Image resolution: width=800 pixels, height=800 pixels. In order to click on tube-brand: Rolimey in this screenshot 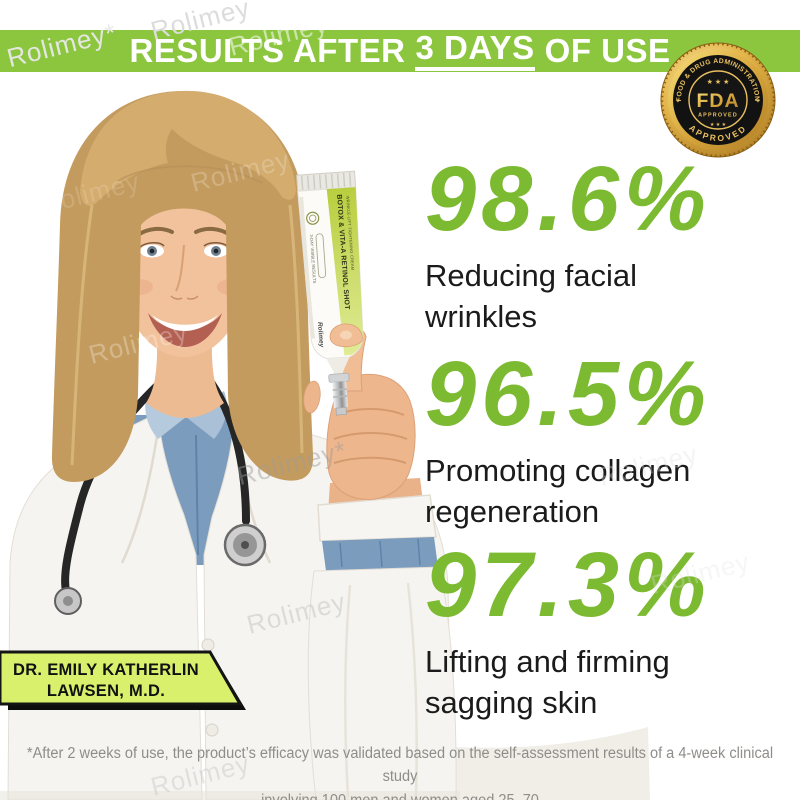, I will do `click(320, 335)`.